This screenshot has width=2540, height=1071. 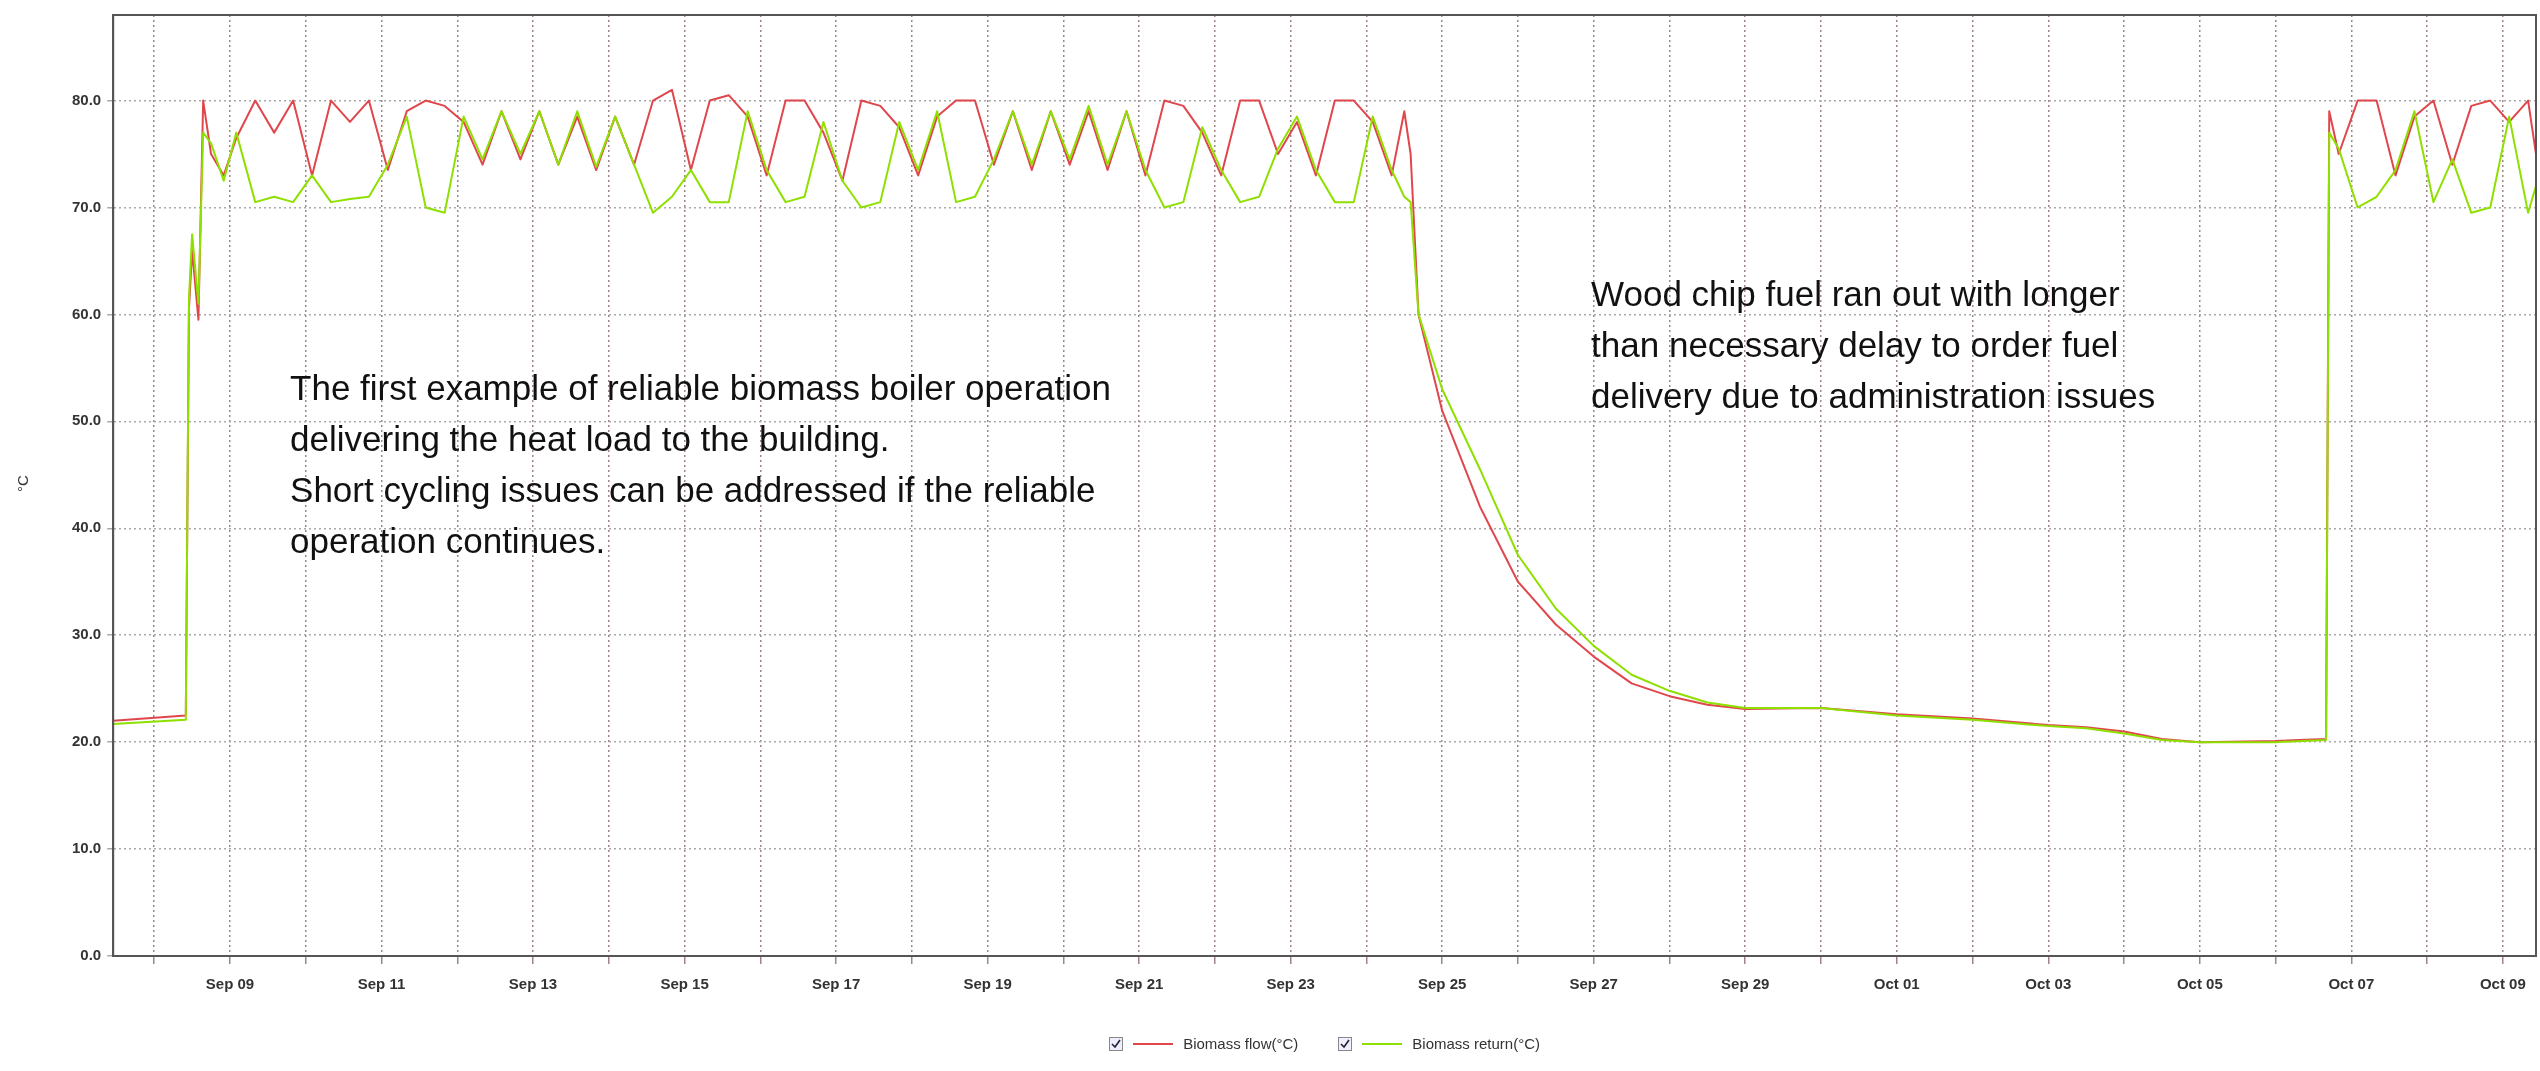 What do you see at coordinates (230, 984) in the screenshot?
I see `x-tick-label: Sep 09` at bounding box center [230, 984].